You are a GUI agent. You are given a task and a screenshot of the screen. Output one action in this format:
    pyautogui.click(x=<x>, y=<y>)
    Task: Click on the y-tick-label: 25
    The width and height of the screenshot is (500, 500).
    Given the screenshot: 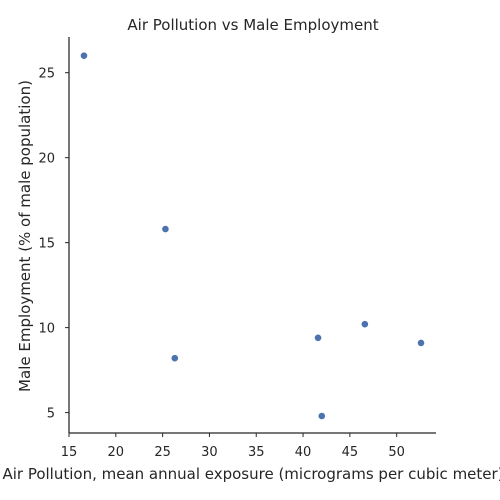 What is the action you would take?
    pyautogui.click(x=46, y=74)
    